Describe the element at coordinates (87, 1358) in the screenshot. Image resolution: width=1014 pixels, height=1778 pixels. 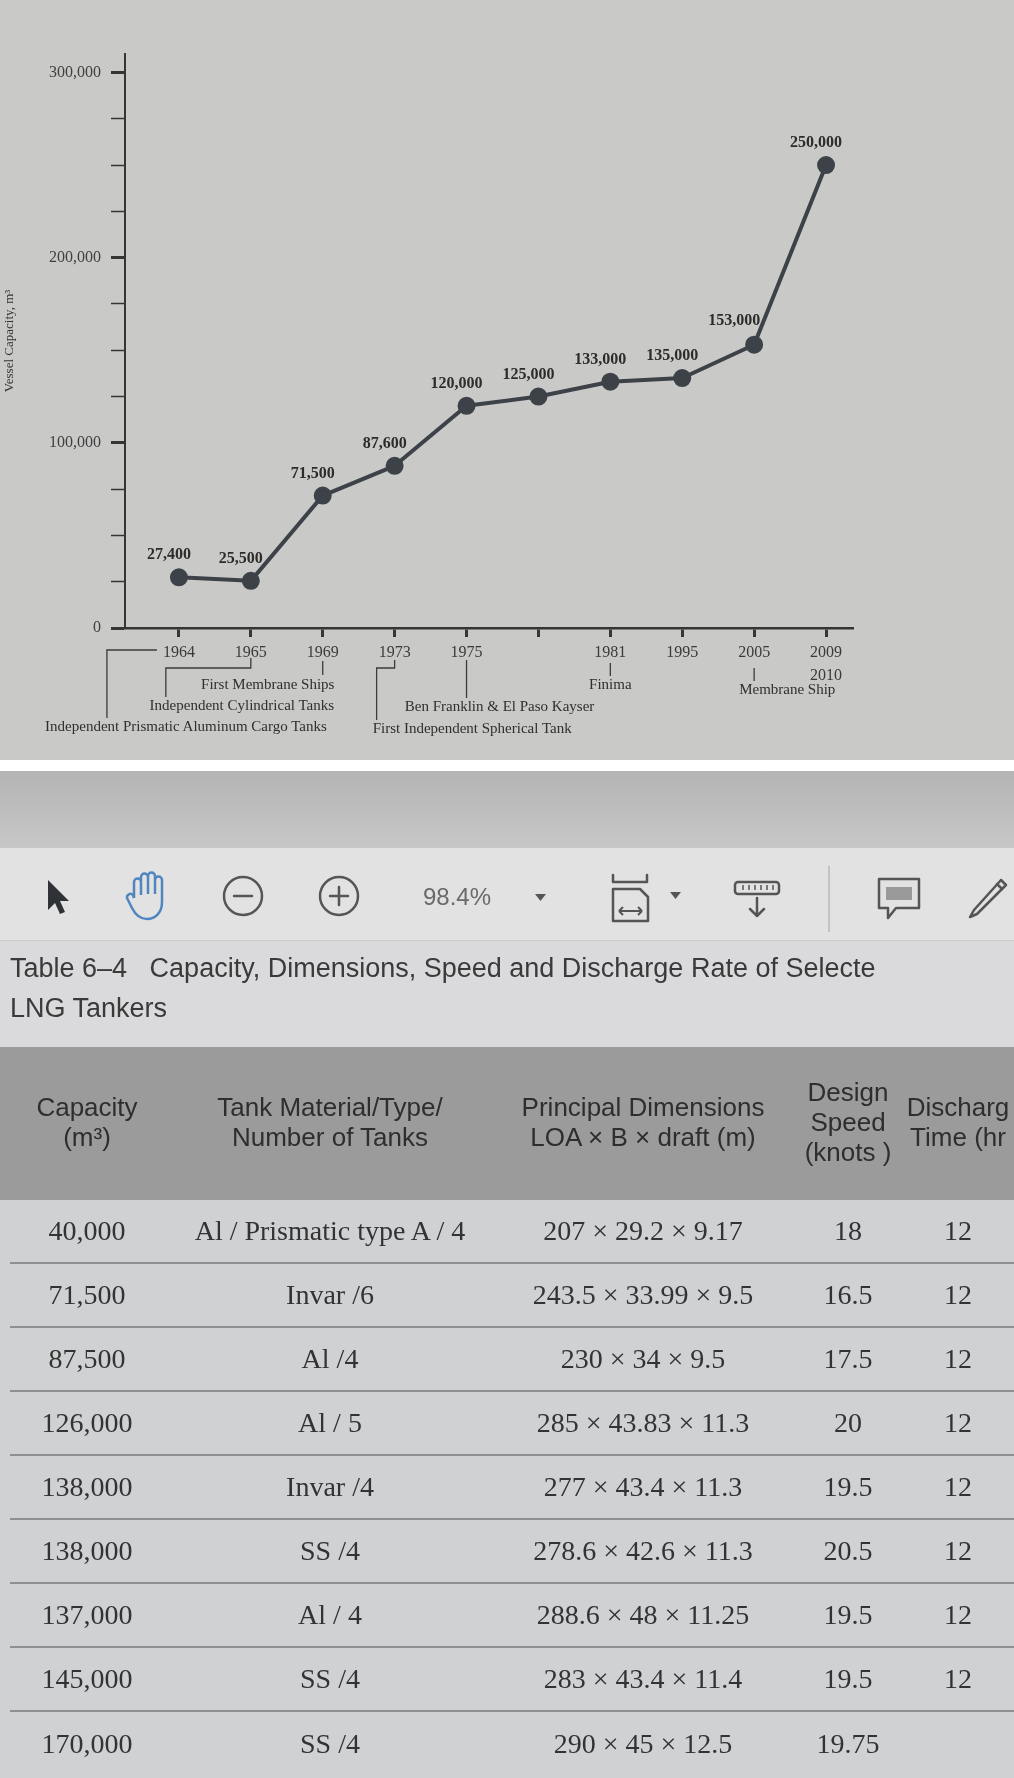
I see `text: 87,500` at that location.